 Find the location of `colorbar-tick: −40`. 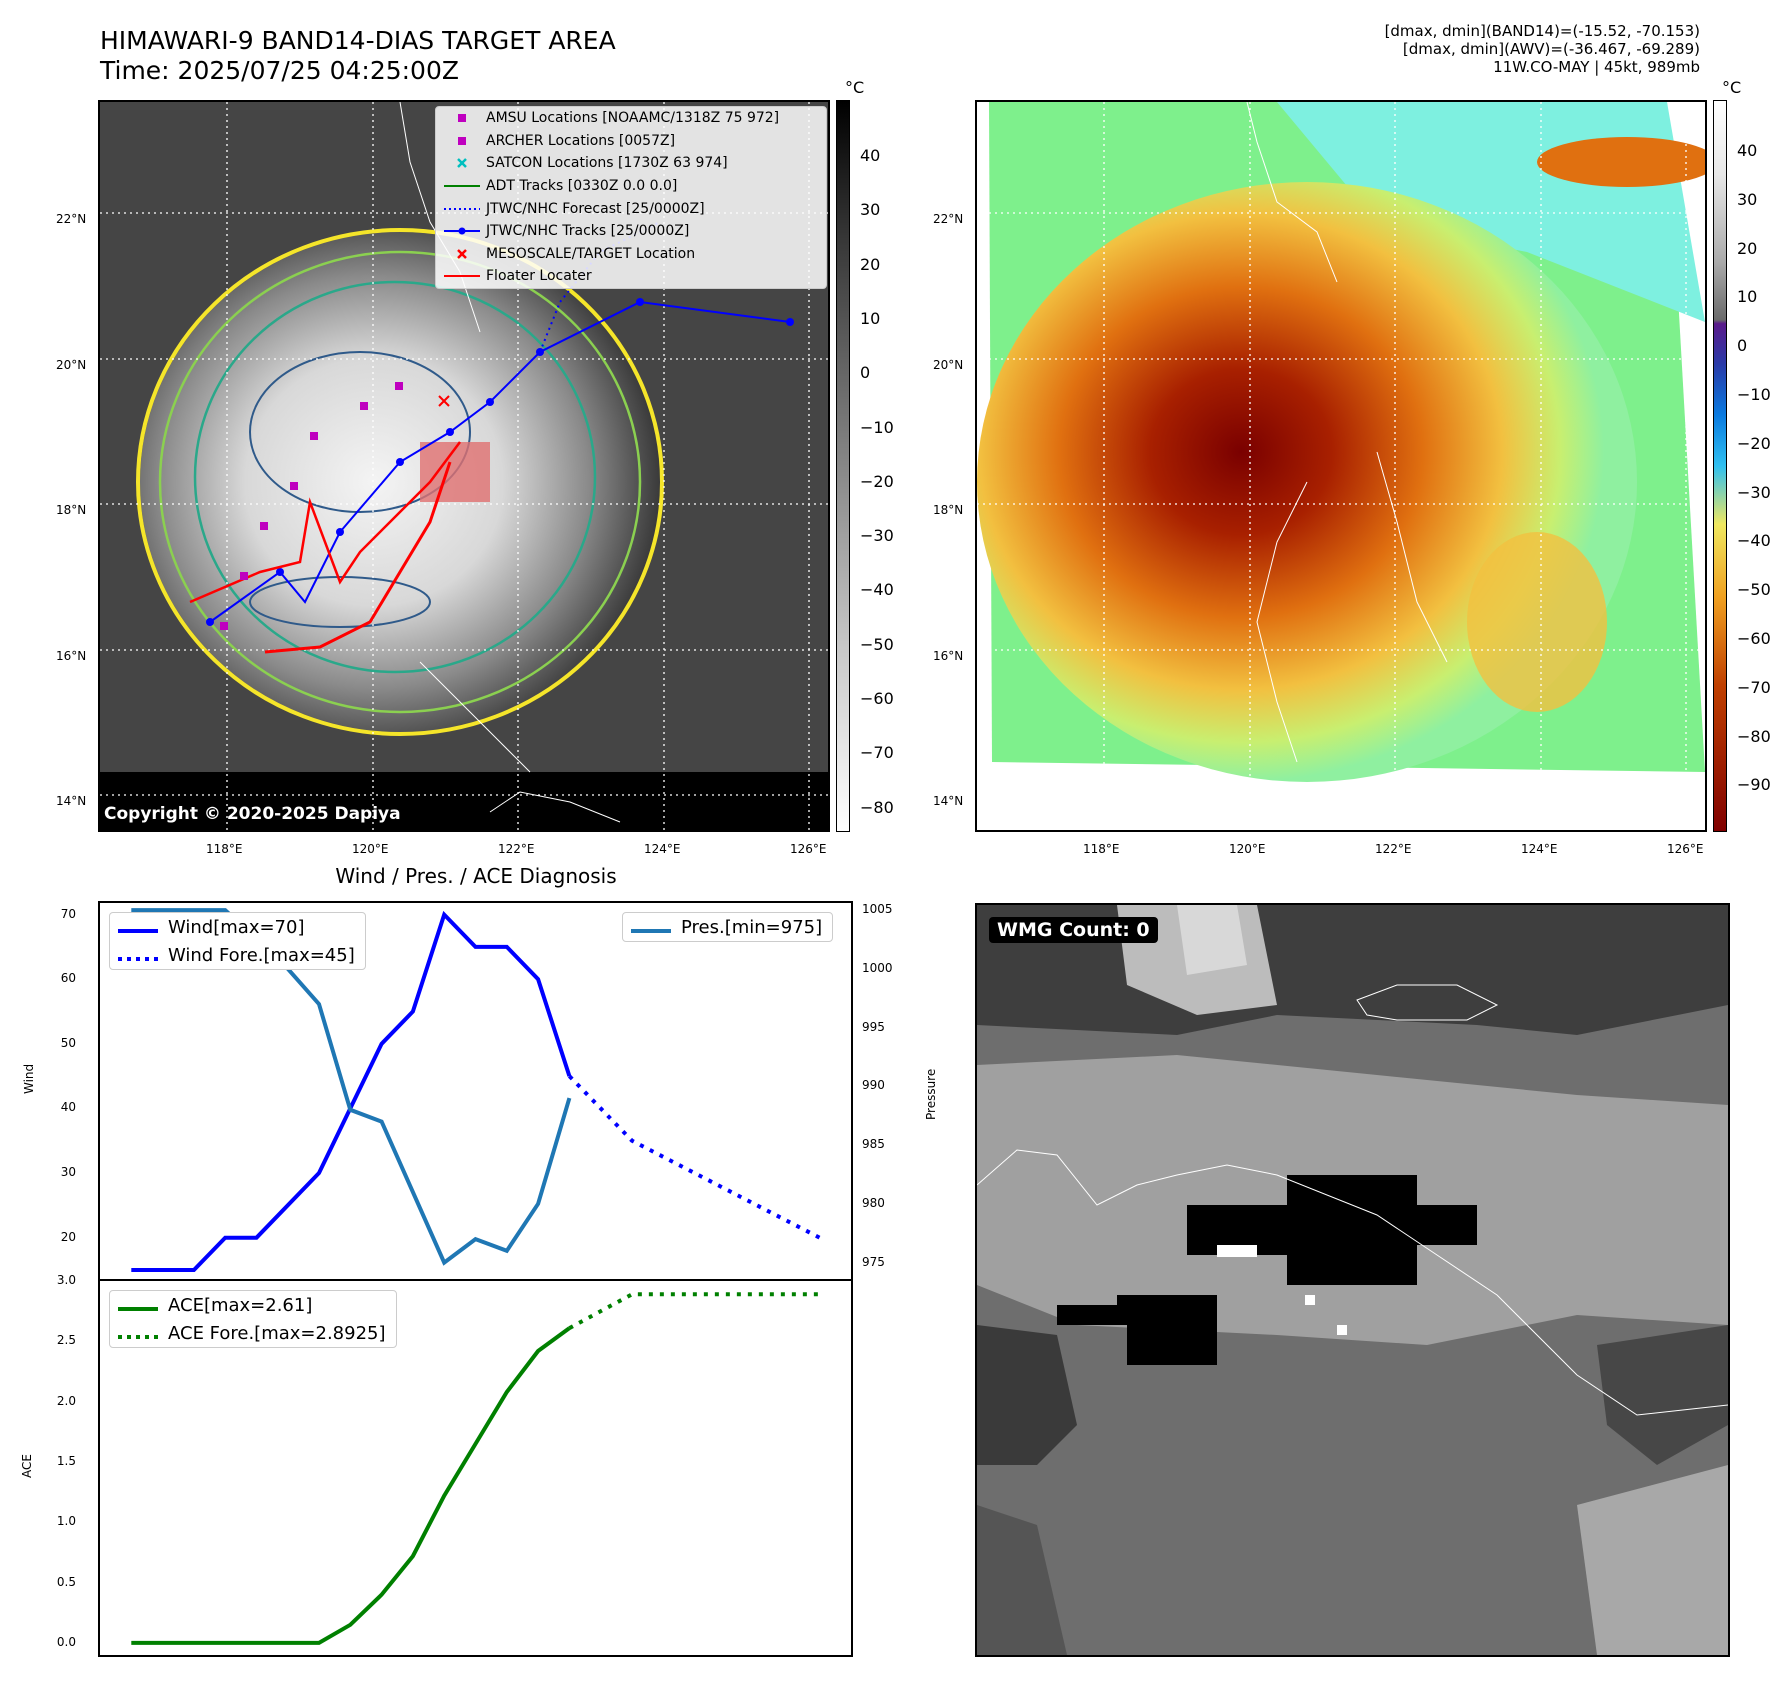

colorbar-tick: −40 is located at coordinates (877, 590).